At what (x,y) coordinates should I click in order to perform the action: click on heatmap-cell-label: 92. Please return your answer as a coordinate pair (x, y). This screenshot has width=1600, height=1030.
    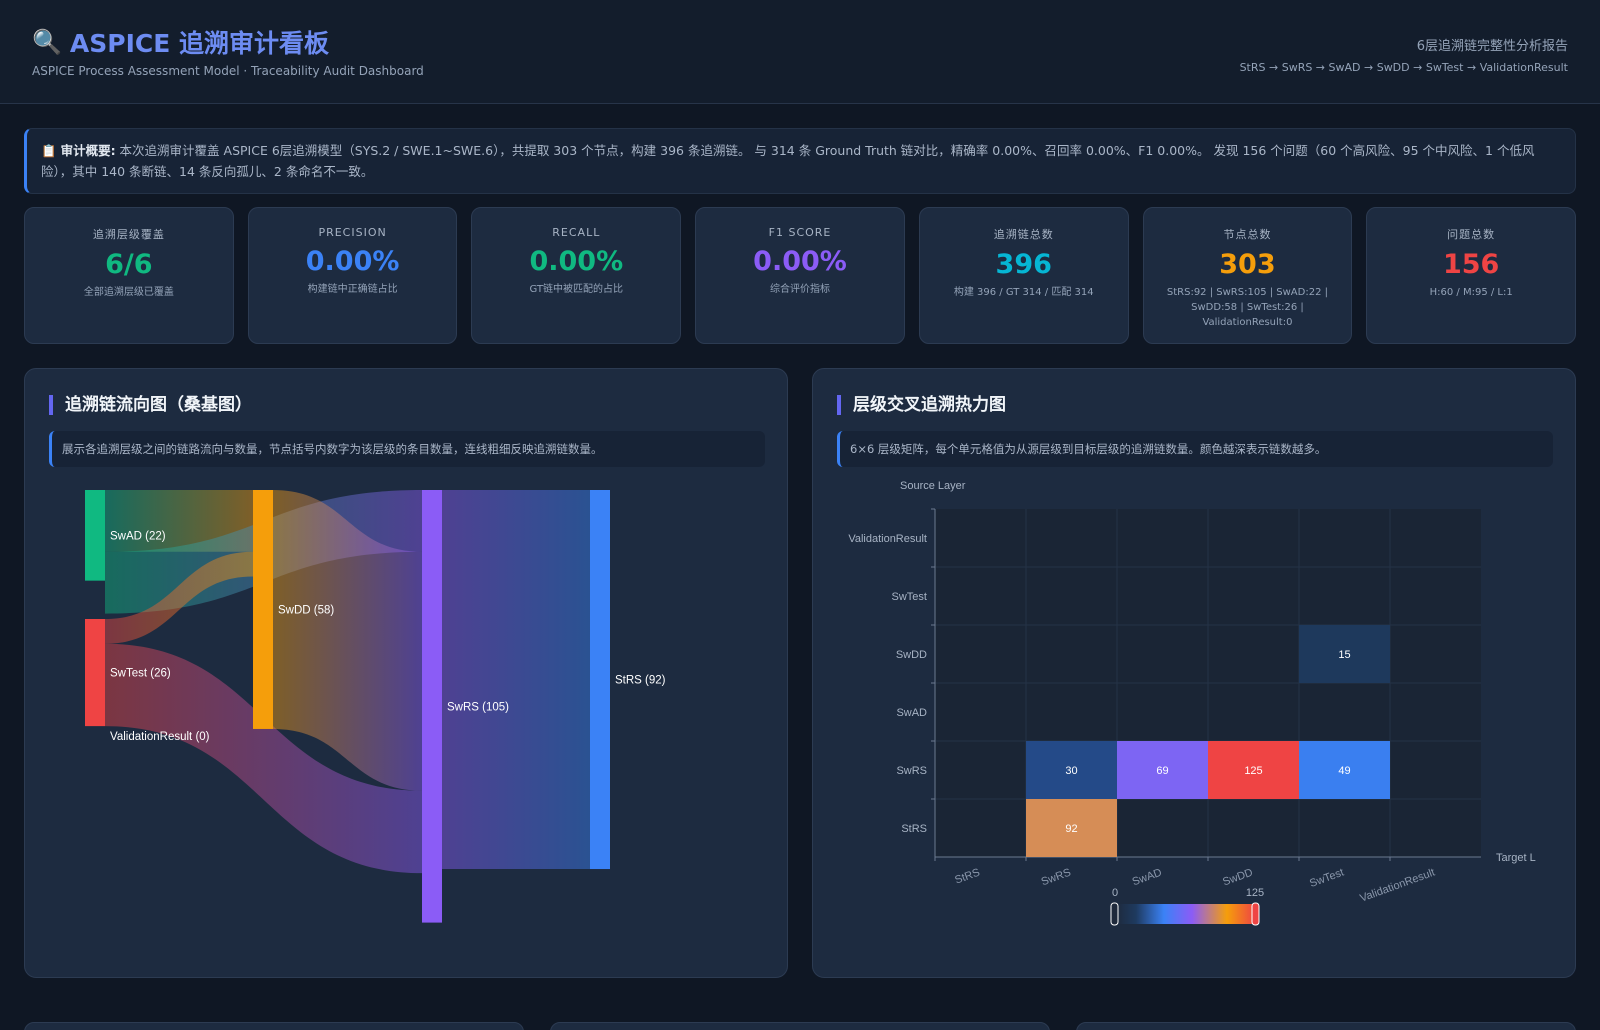
    Looking at the image, I should click on (1071, 829).